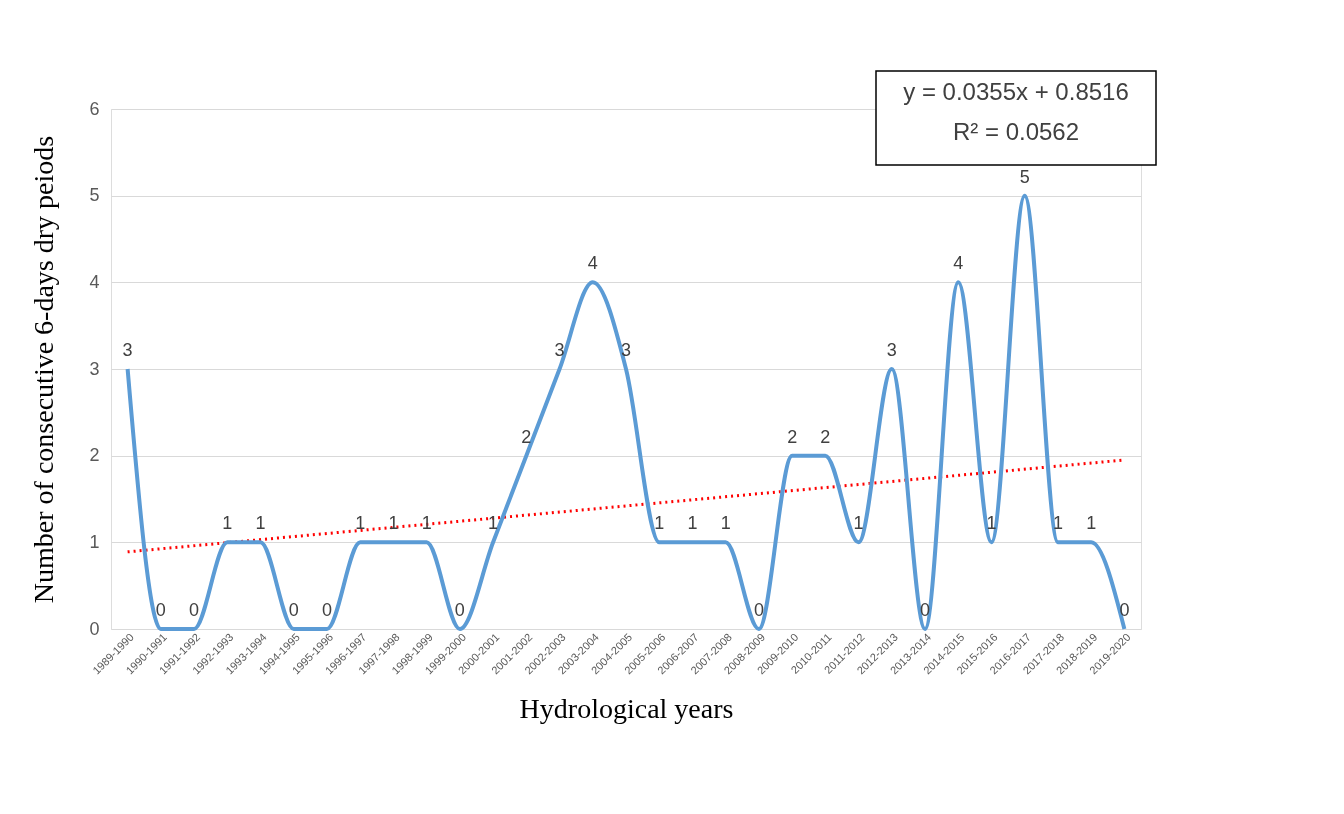 This screenshot has width=1344, height=814. I want to click on x-axis-title: Hydrological years, so click(626, 709).